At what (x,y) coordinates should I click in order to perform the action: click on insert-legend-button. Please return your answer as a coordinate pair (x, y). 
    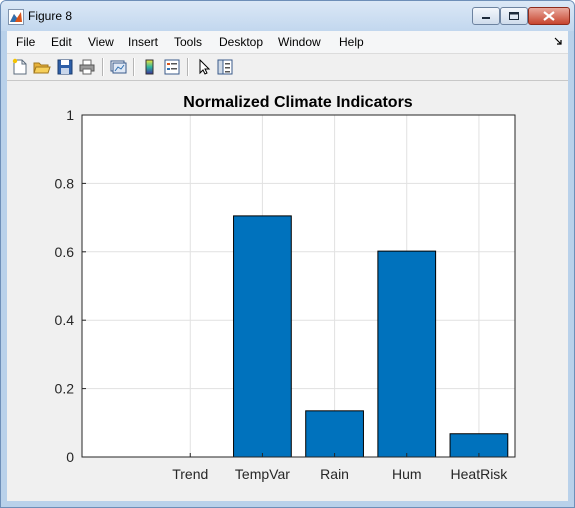
    Looking at the image, I should click on (172, 67).